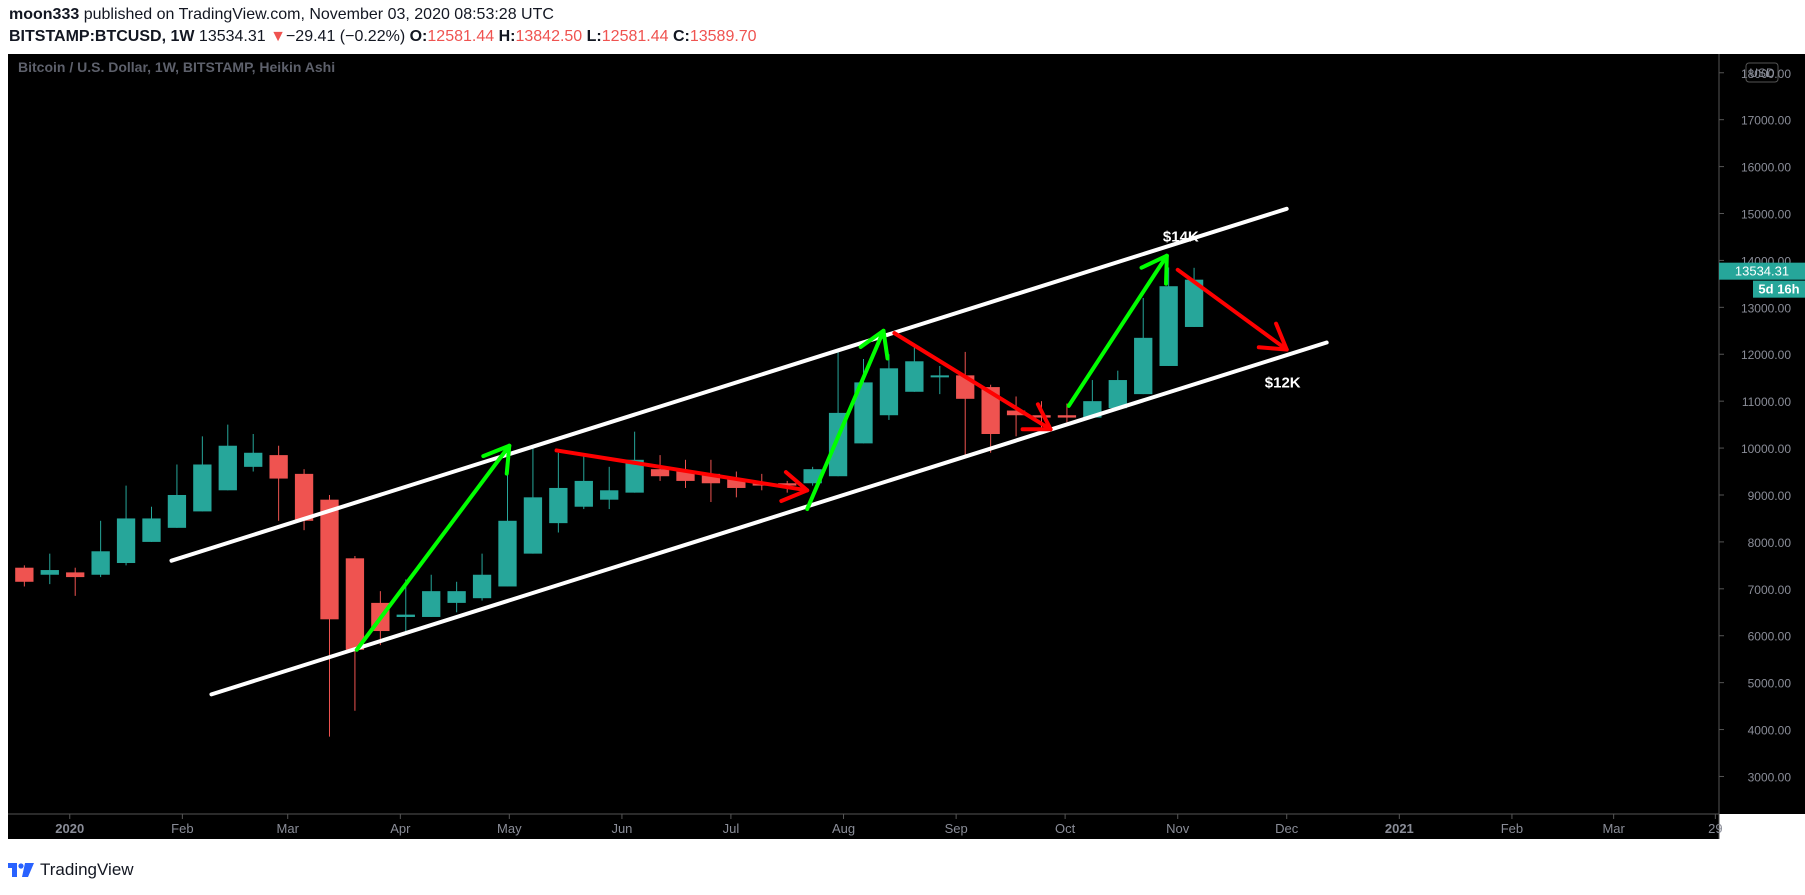  What do you see at coordinates (1770, 777) in the screenshot?
I see `y-tick-label: 3000.00` at bounding box center [1770, 777].